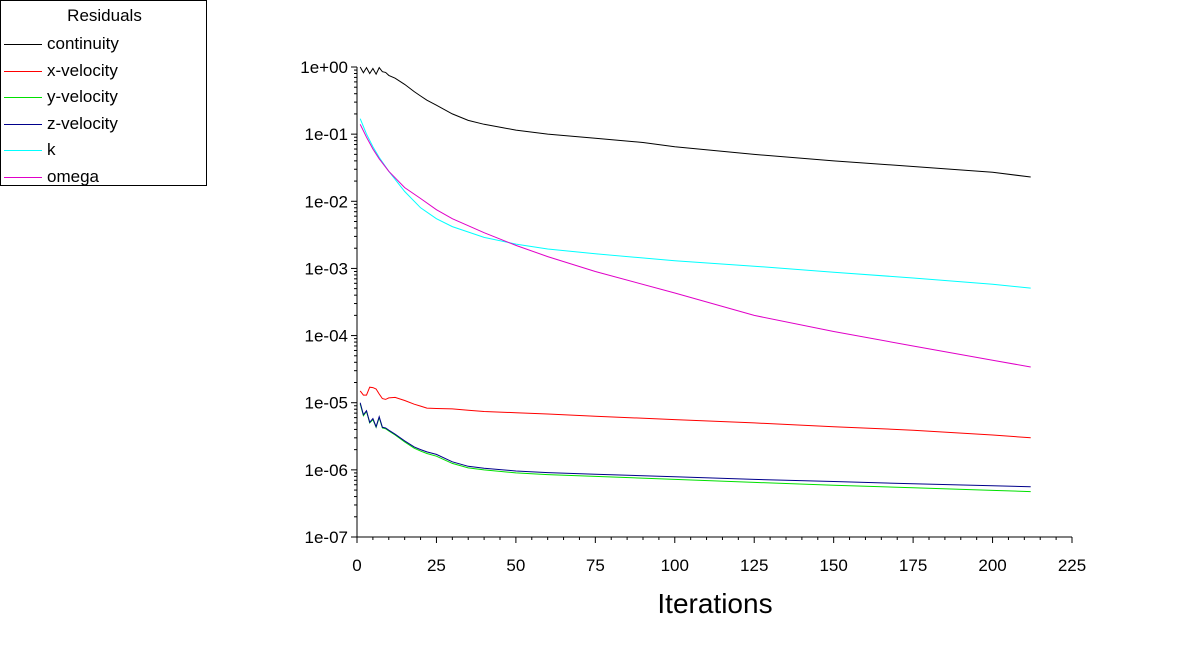  Describe the element at coordinates (695, 412) in the screenshot. I see `series-line-x-velocity` at that location.